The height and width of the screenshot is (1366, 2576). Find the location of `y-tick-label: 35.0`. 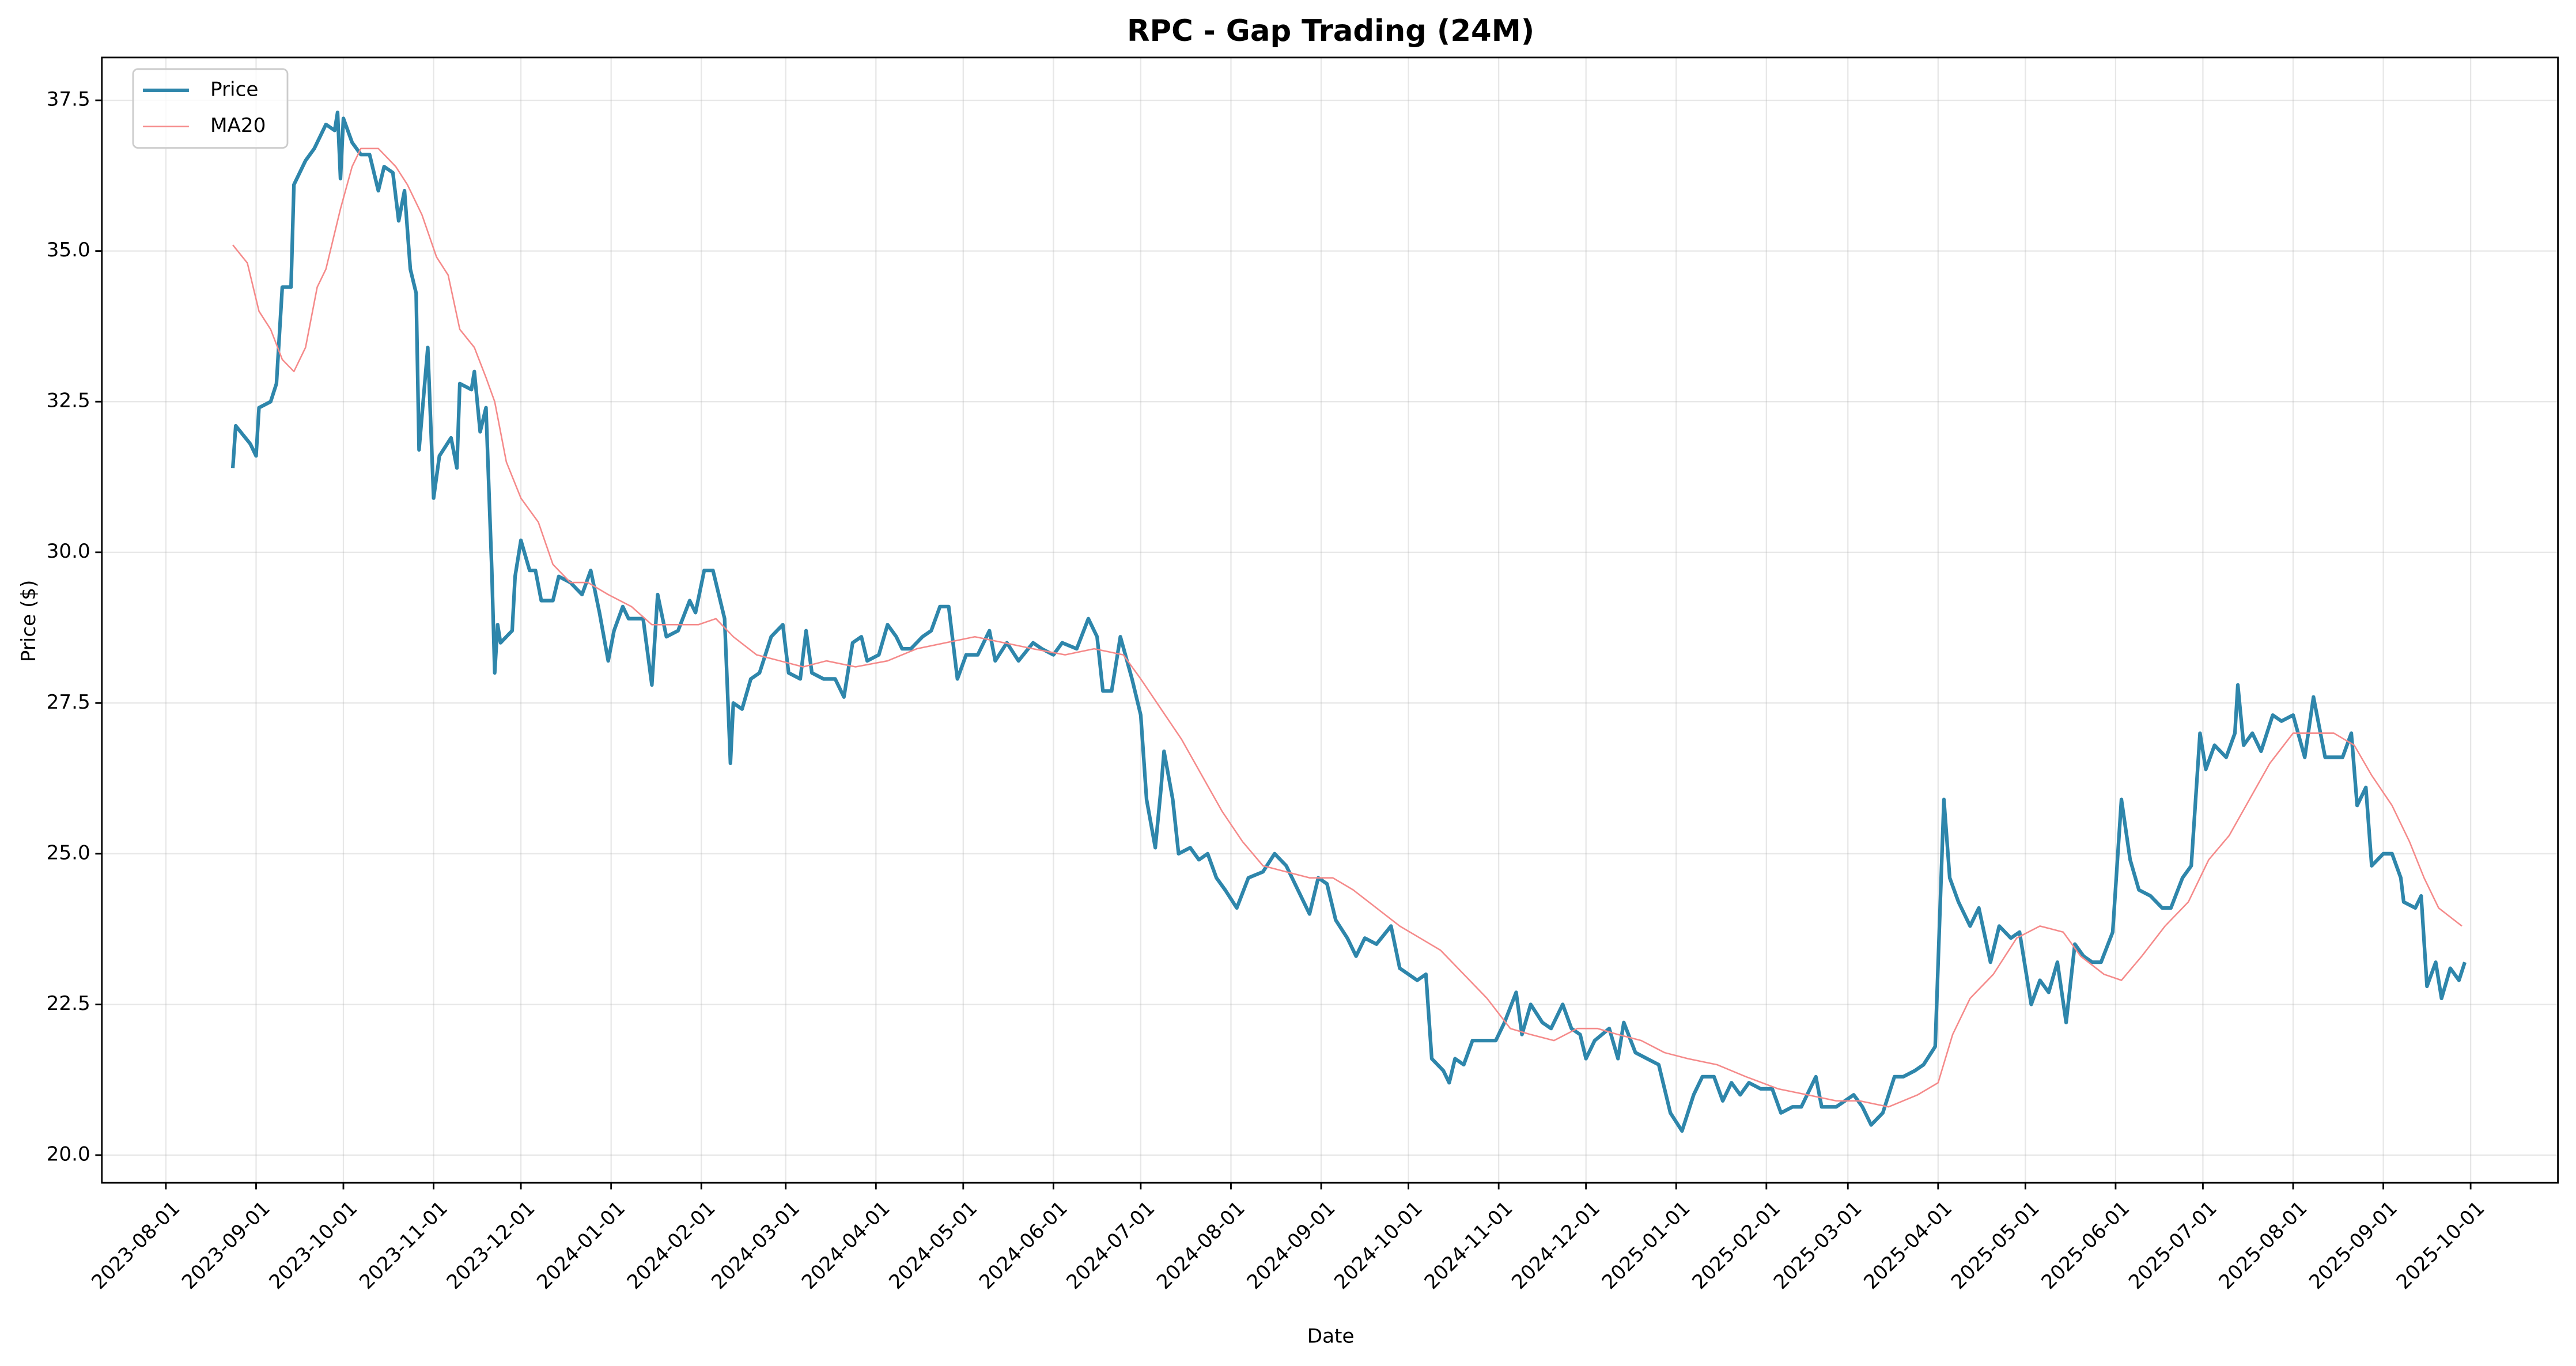

y-tick-label: 35.0 is located at coordinates (68, 250).